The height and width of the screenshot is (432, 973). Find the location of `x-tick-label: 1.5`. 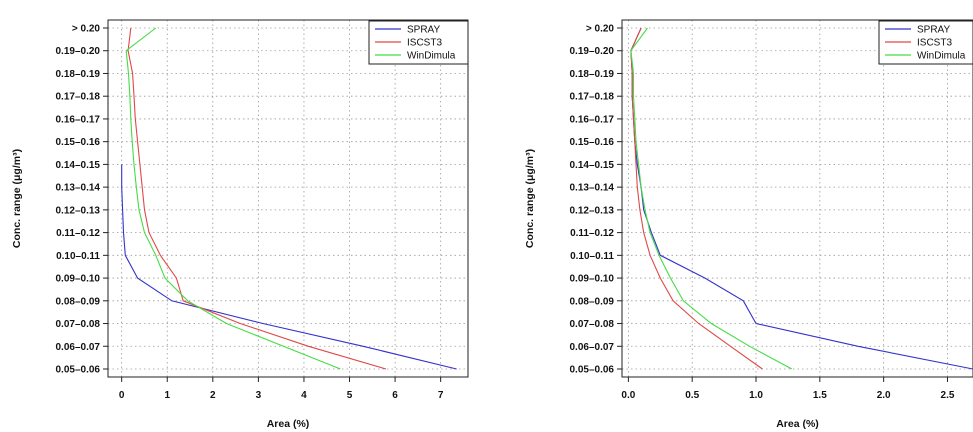

x-tick-label: 1.5 is located at coordinates (820, 395).